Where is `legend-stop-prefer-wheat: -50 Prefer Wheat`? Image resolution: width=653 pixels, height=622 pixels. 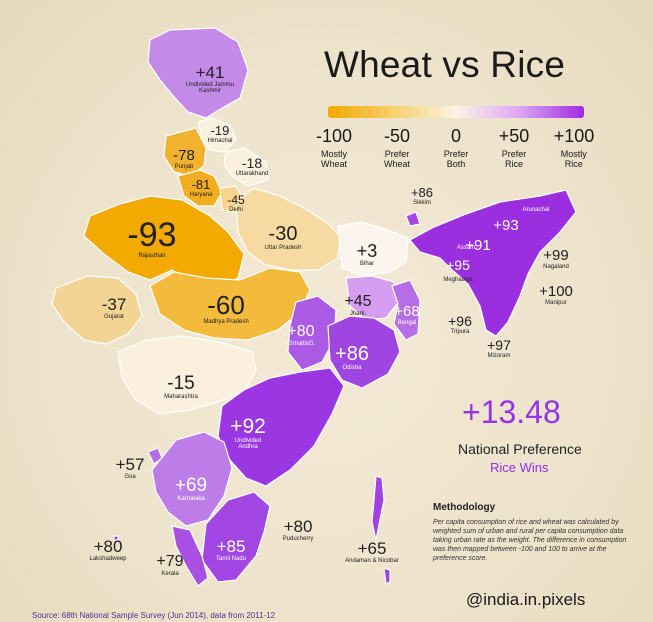
legend-stop-prefer-wheat: -50 Prefer Wheat is located at coordinates (396, 147).